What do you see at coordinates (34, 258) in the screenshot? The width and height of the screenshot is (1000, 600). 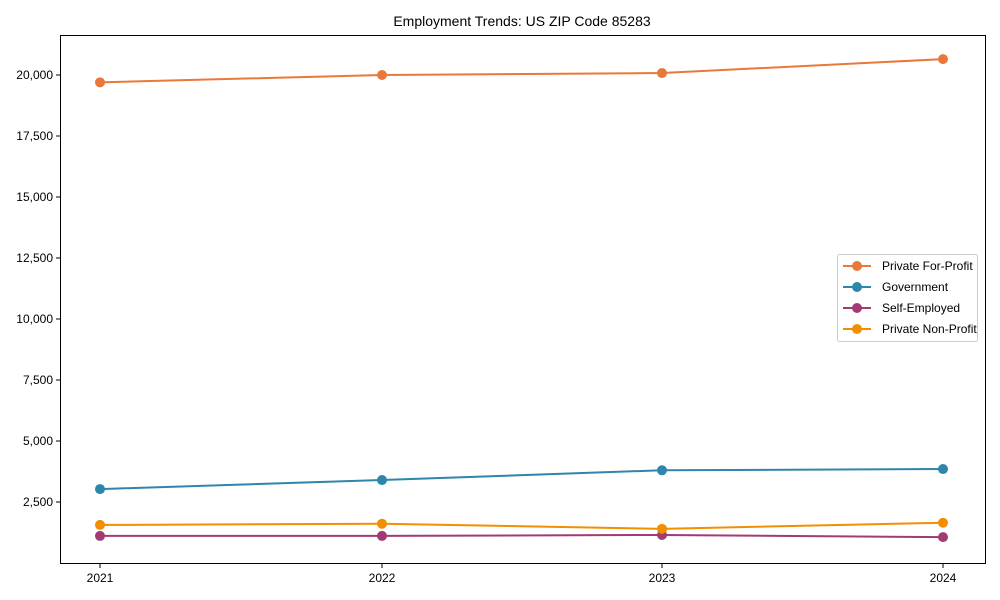 I see `y-tick-label: 12,500` at bounding box center [34, 258].